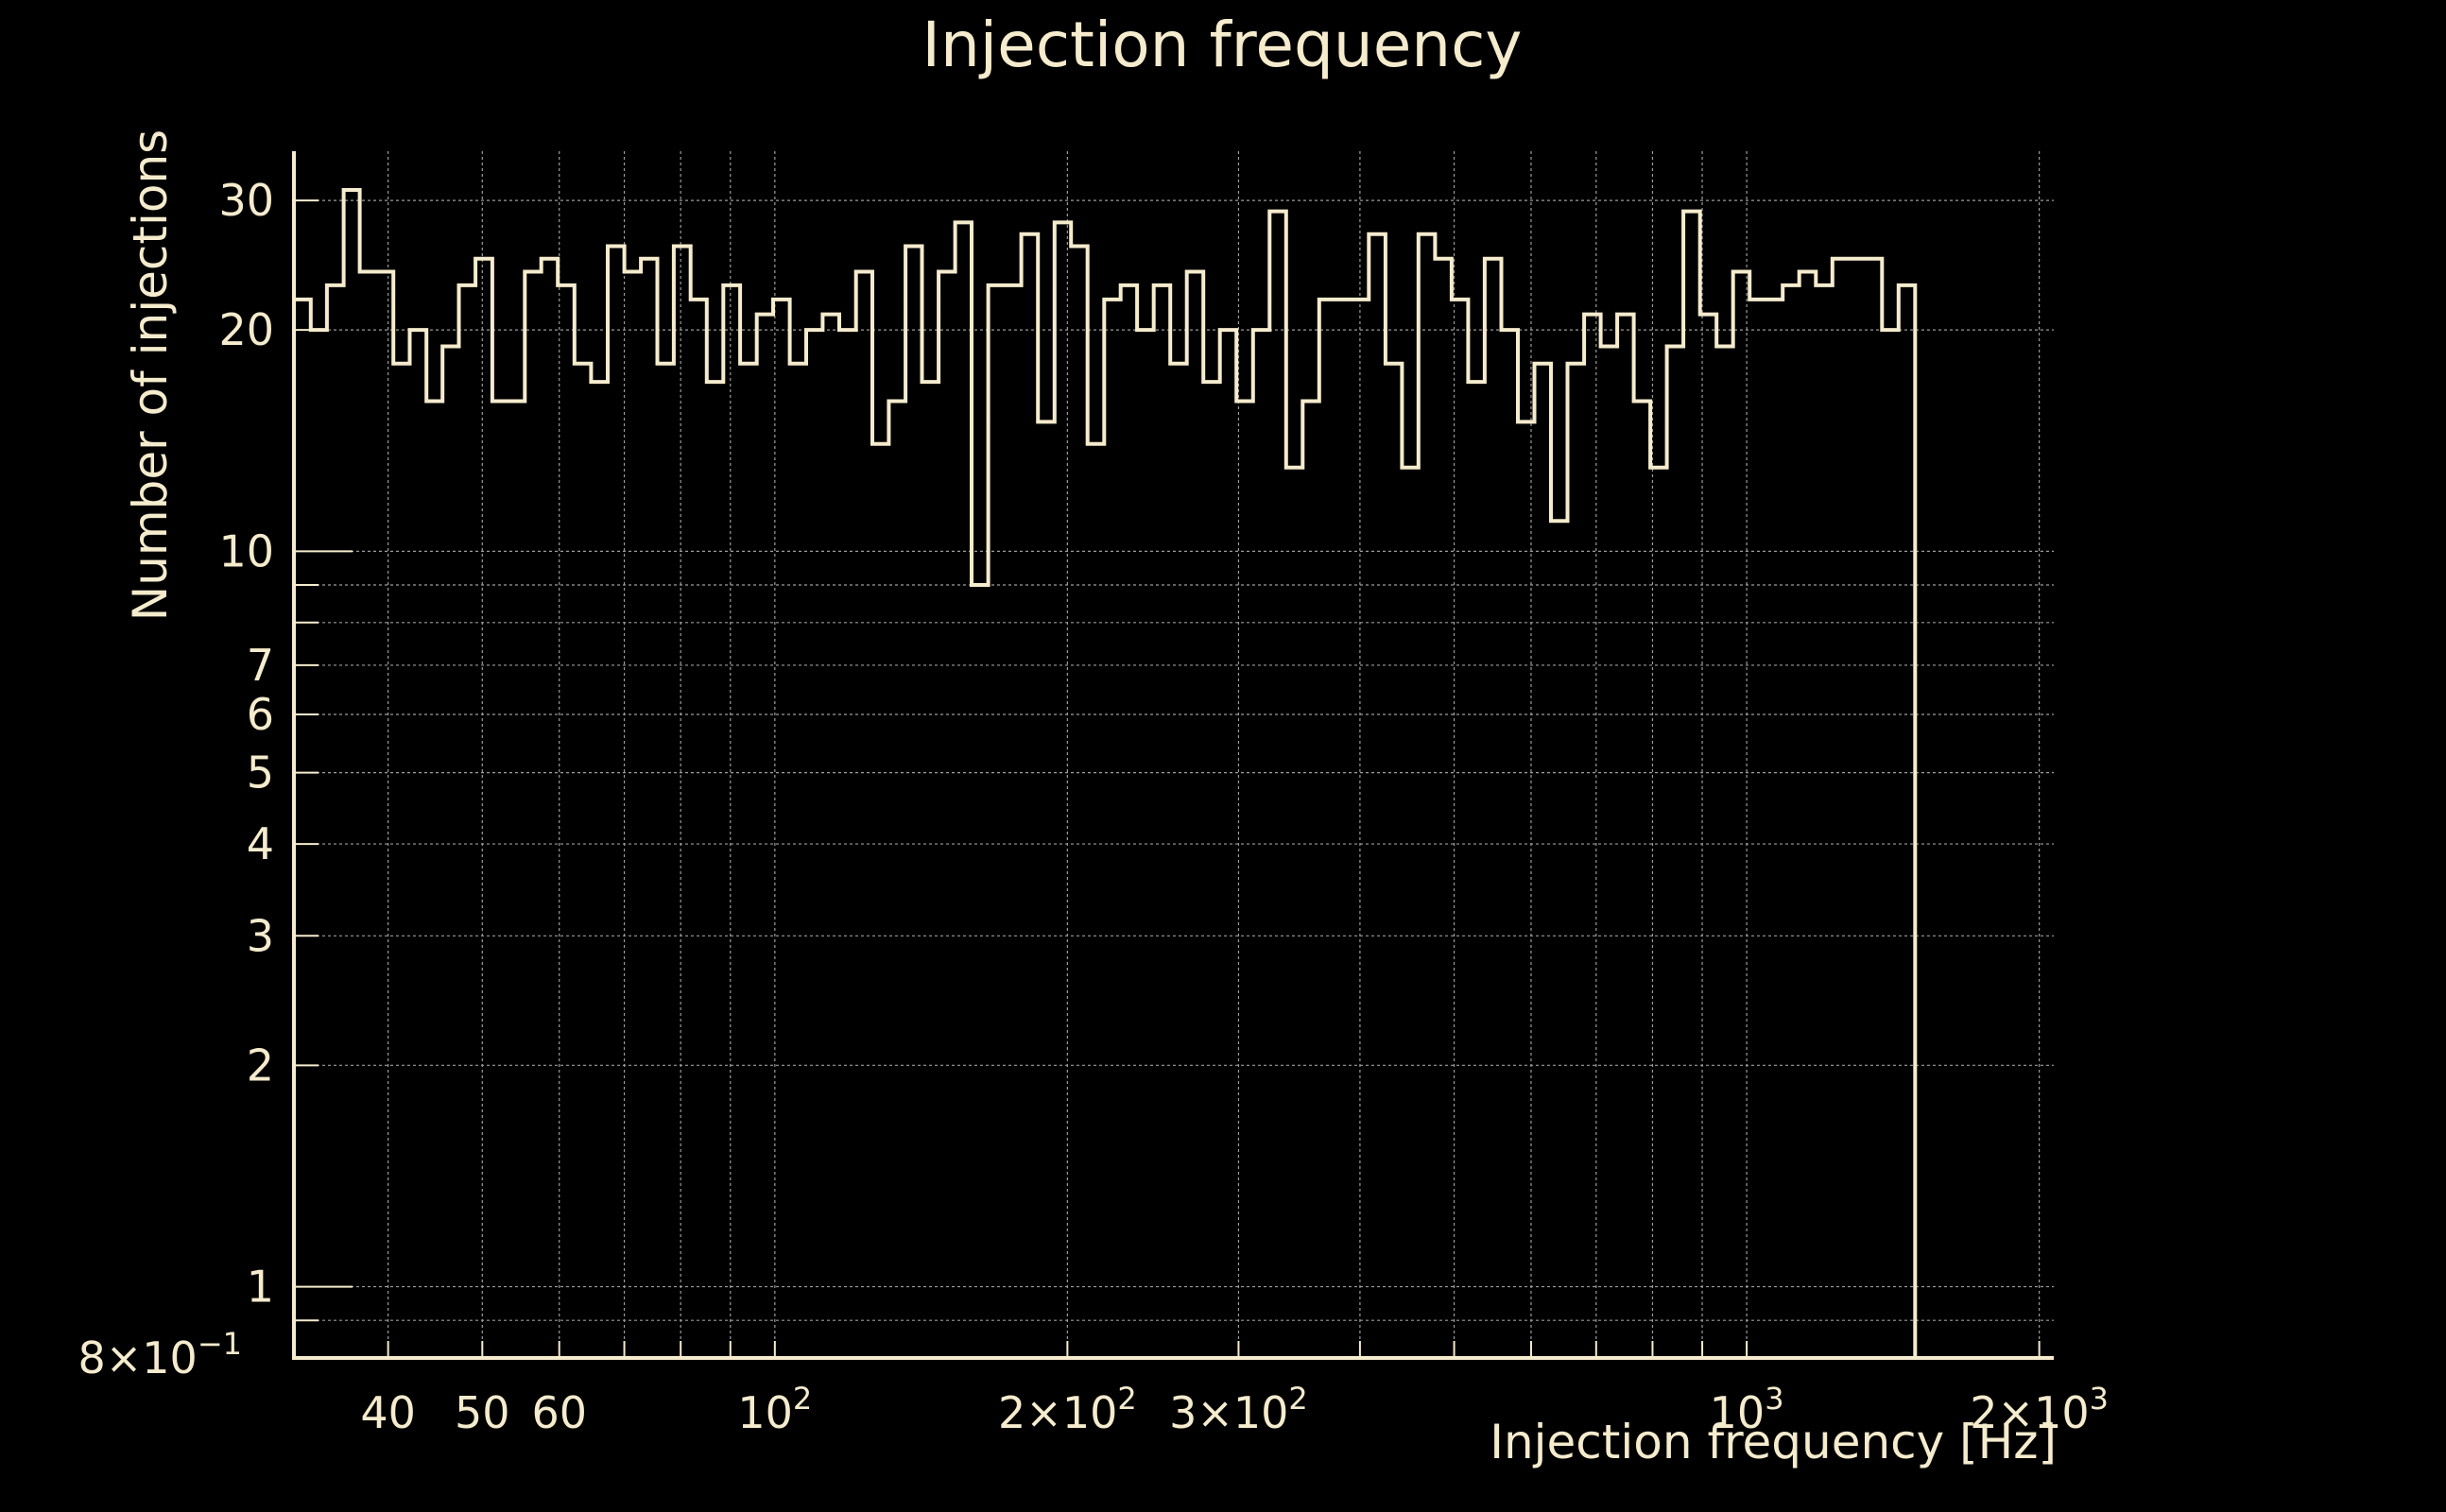 Image resolution: width=2446 pixels, height=1512 pixels. What do you see at coordinates (160, 1354) in the screenshot?
I see `y-tick-label: 8×10⁻¹` at bounding box center [160, 1354].